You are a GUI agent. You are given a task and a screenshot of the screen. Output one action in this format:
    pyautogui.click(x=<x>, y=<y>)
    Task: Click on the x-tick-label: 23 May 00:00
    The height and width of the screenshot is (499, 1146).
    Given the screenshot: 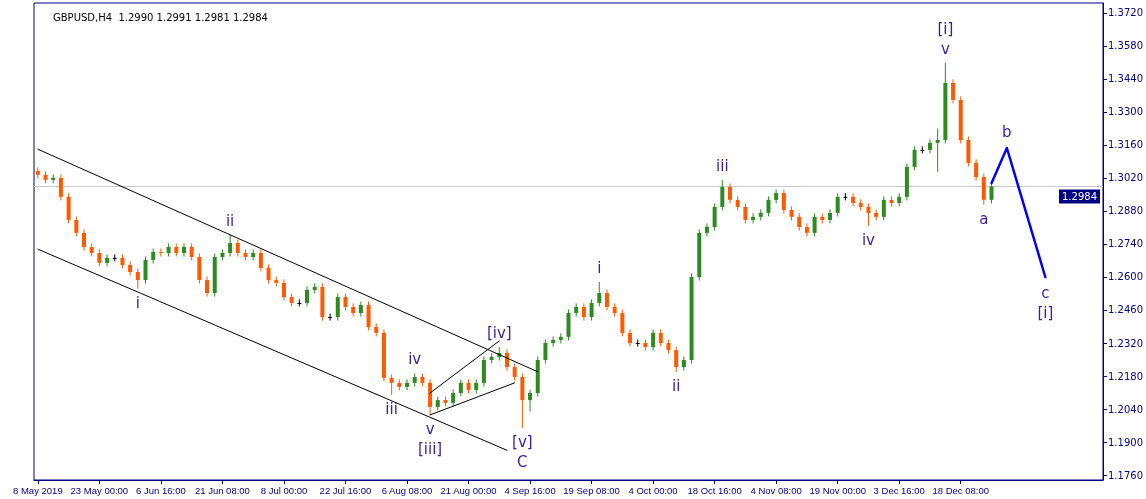 What is the action you would take?
    pyautogui.click(x=99, y=490)
    